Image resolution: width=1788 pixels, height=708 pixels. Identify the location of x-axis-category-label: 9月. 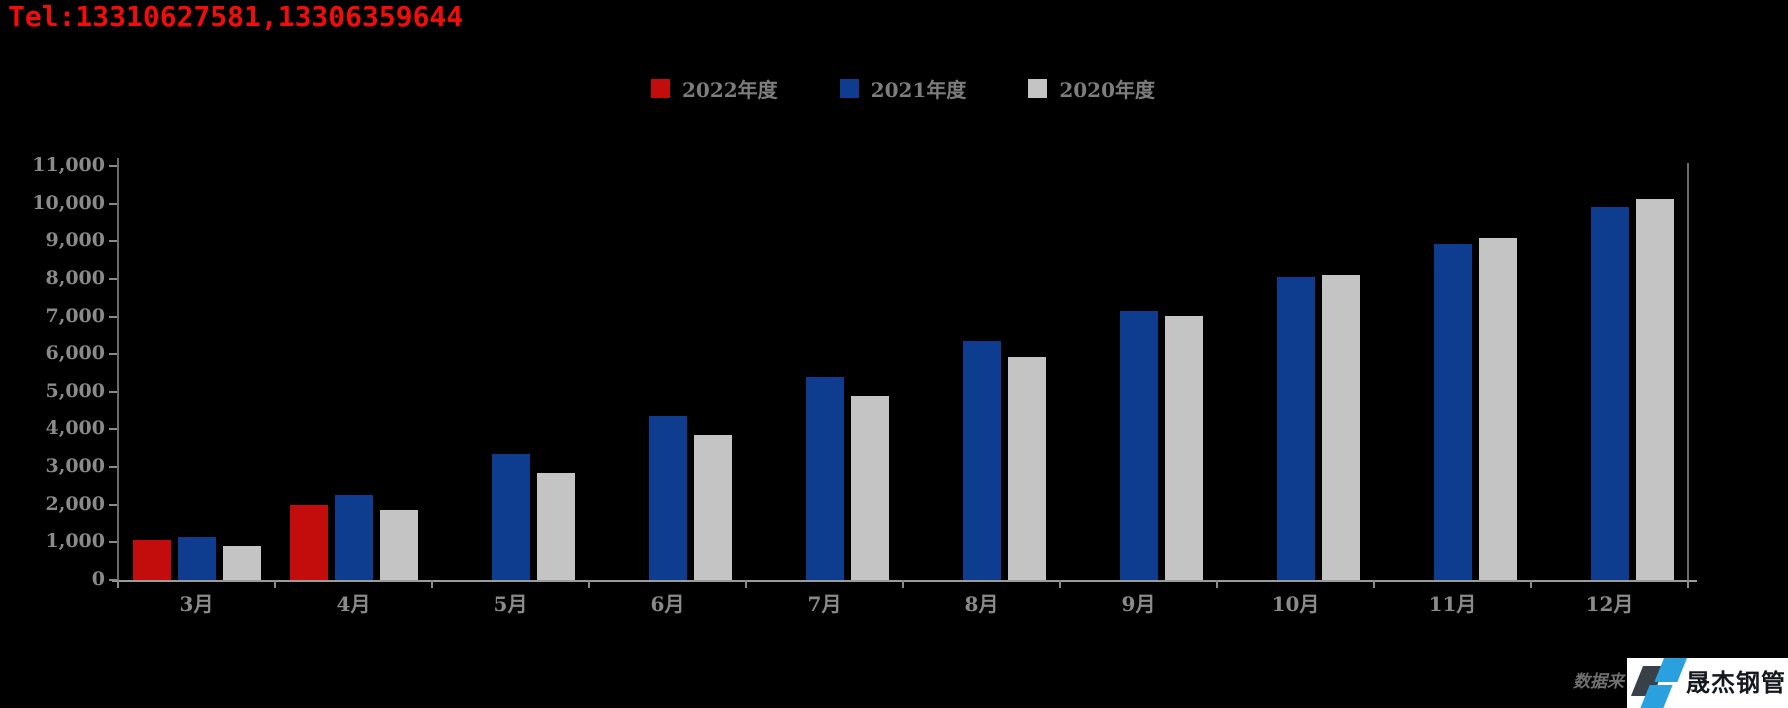
(1138, 604).